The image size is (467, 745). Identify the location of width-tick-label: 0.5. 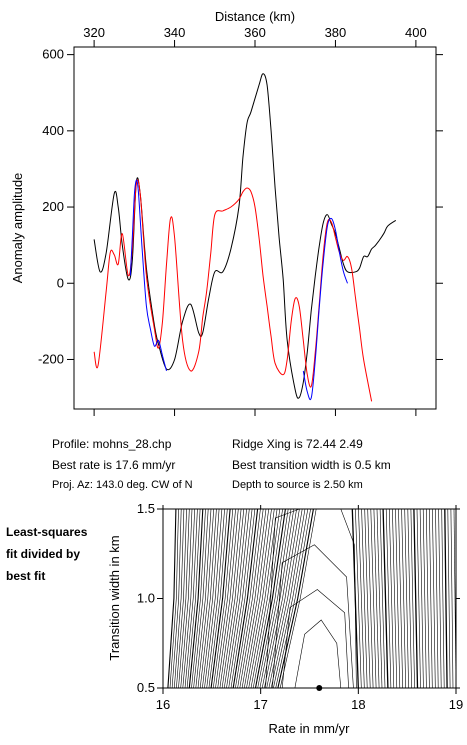
(146, 687).